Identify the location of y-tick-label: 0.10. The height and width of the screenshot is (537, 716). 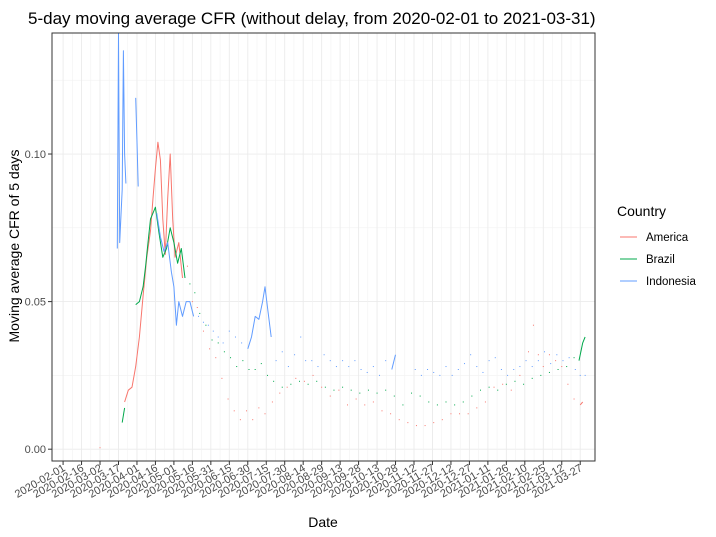
(35, 155).